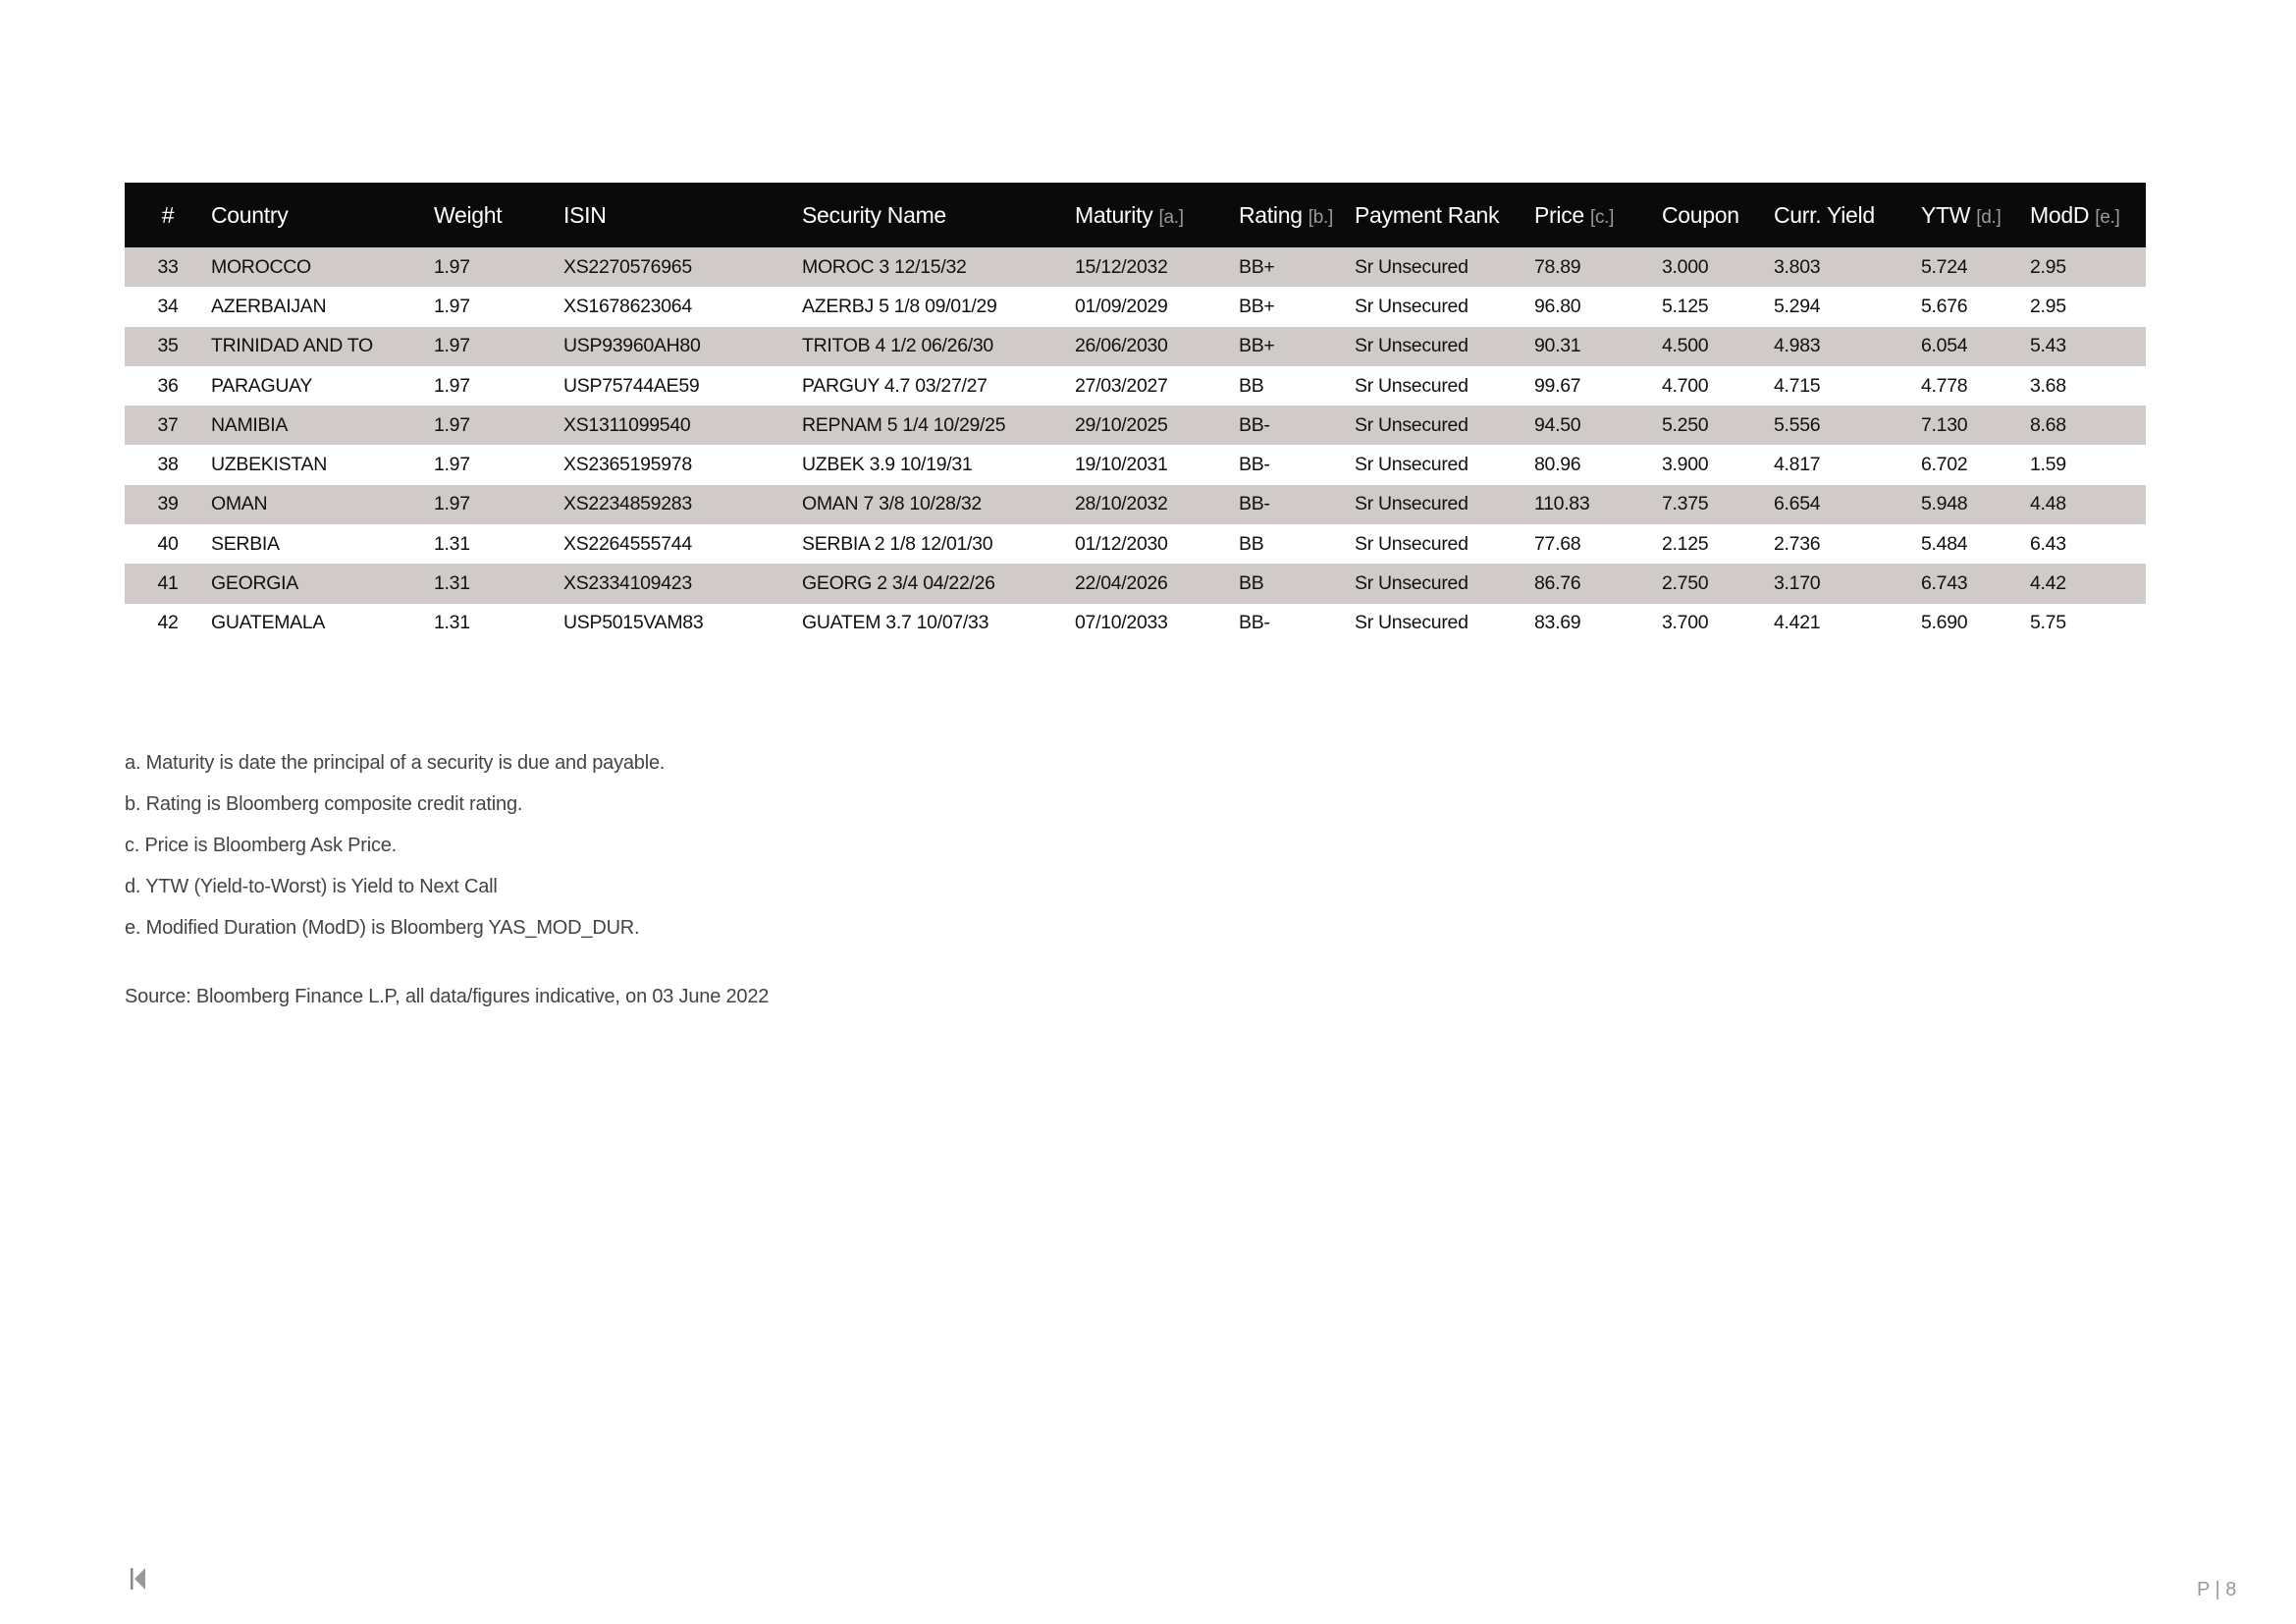  Describe the element at coordinates (1257, 346) in the screenshot. I see `table-cell: BB+` at that location.